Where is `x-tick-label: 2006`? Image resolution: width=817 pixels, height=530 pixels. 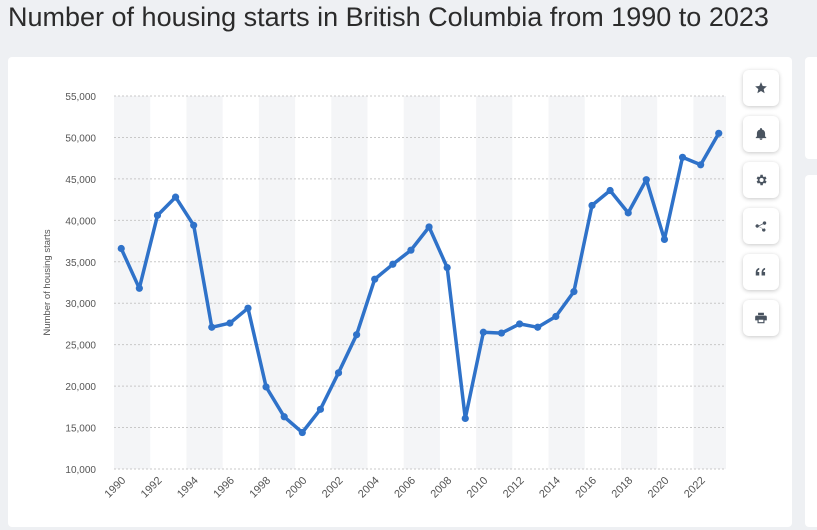 x-tick-label: 2006 is located at coordinates (405, 488).